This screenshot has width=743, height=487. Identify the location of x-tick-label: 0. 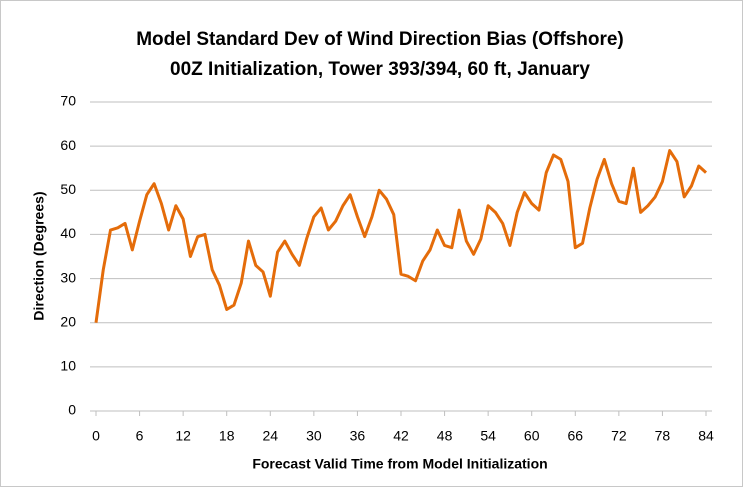
(96, 436).